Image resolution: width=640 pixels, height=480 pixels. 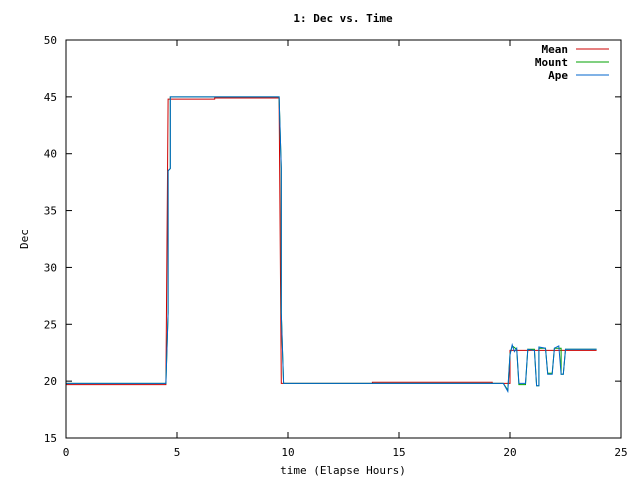 What do you see at coordinates (620, 452) in the screenshot?
I see `x-tick-label: 25` at bounding box center [620, 452].